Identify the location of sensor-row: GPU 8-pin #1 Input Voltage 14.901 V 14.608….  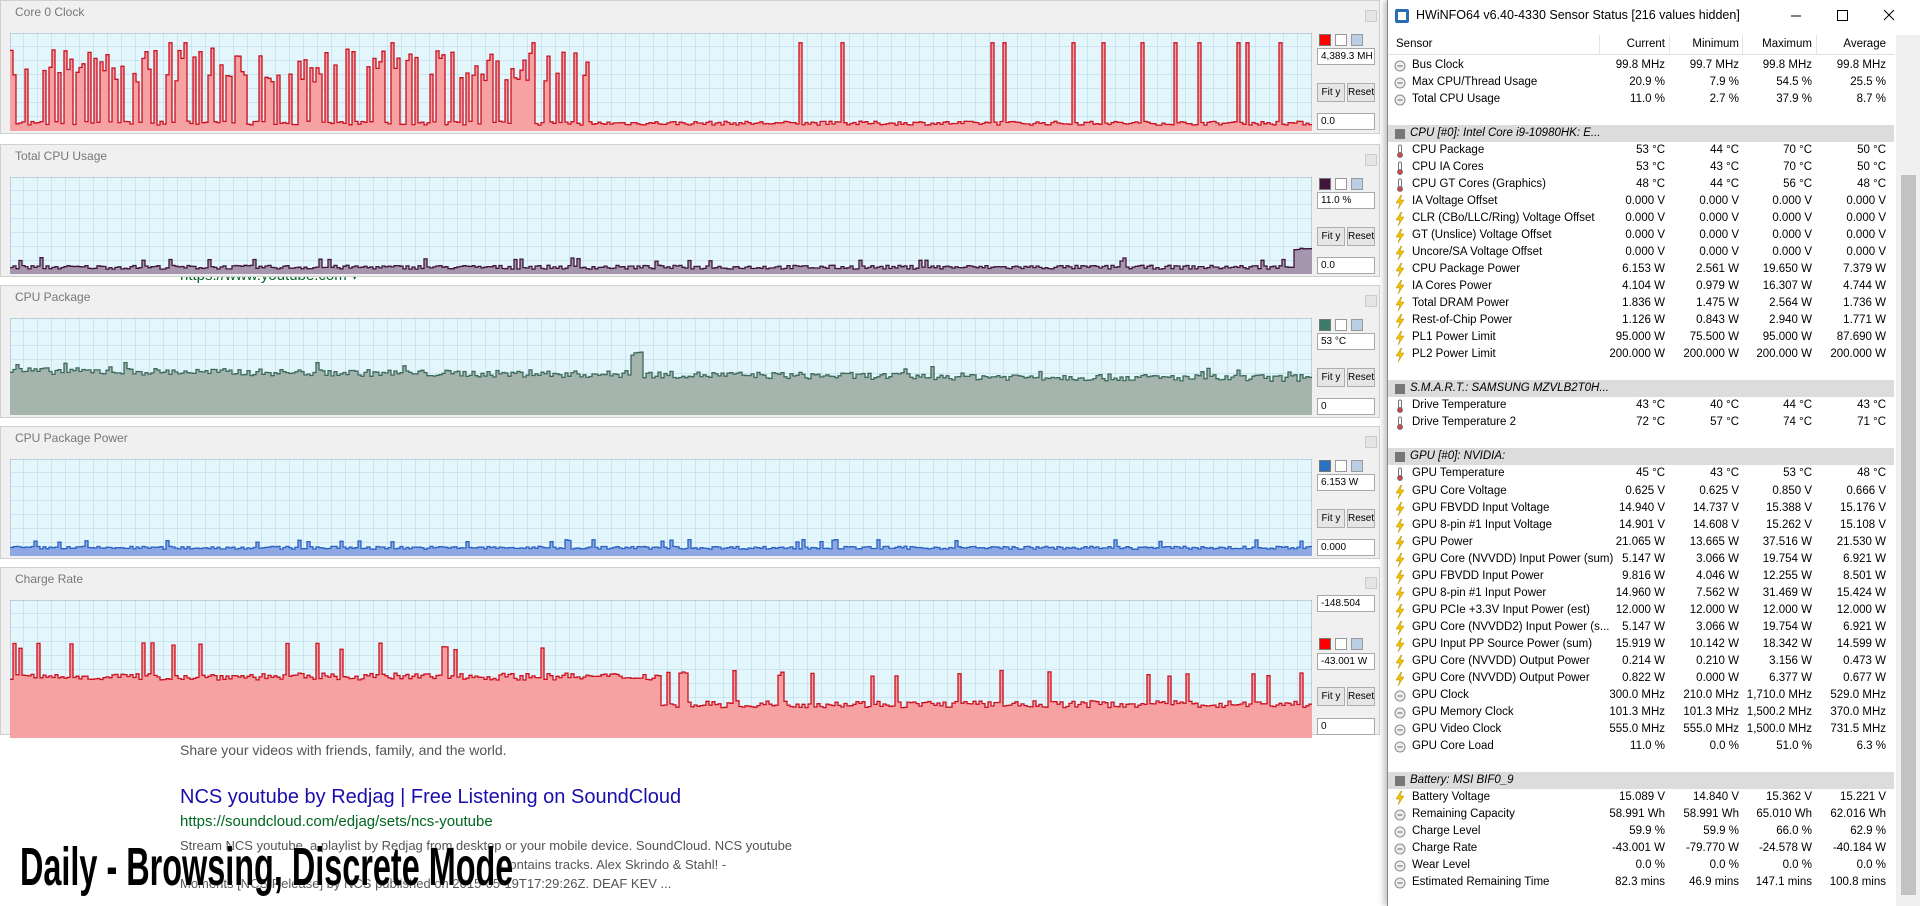
(1641, 525).